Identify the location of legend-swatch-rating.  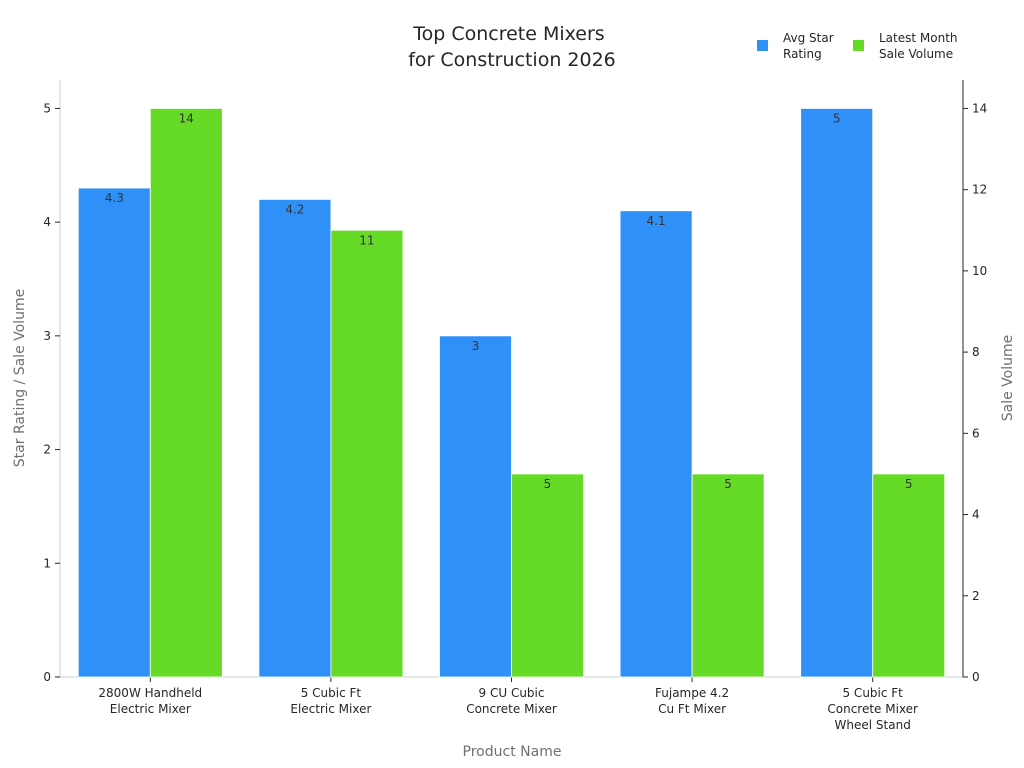
(762, 45).